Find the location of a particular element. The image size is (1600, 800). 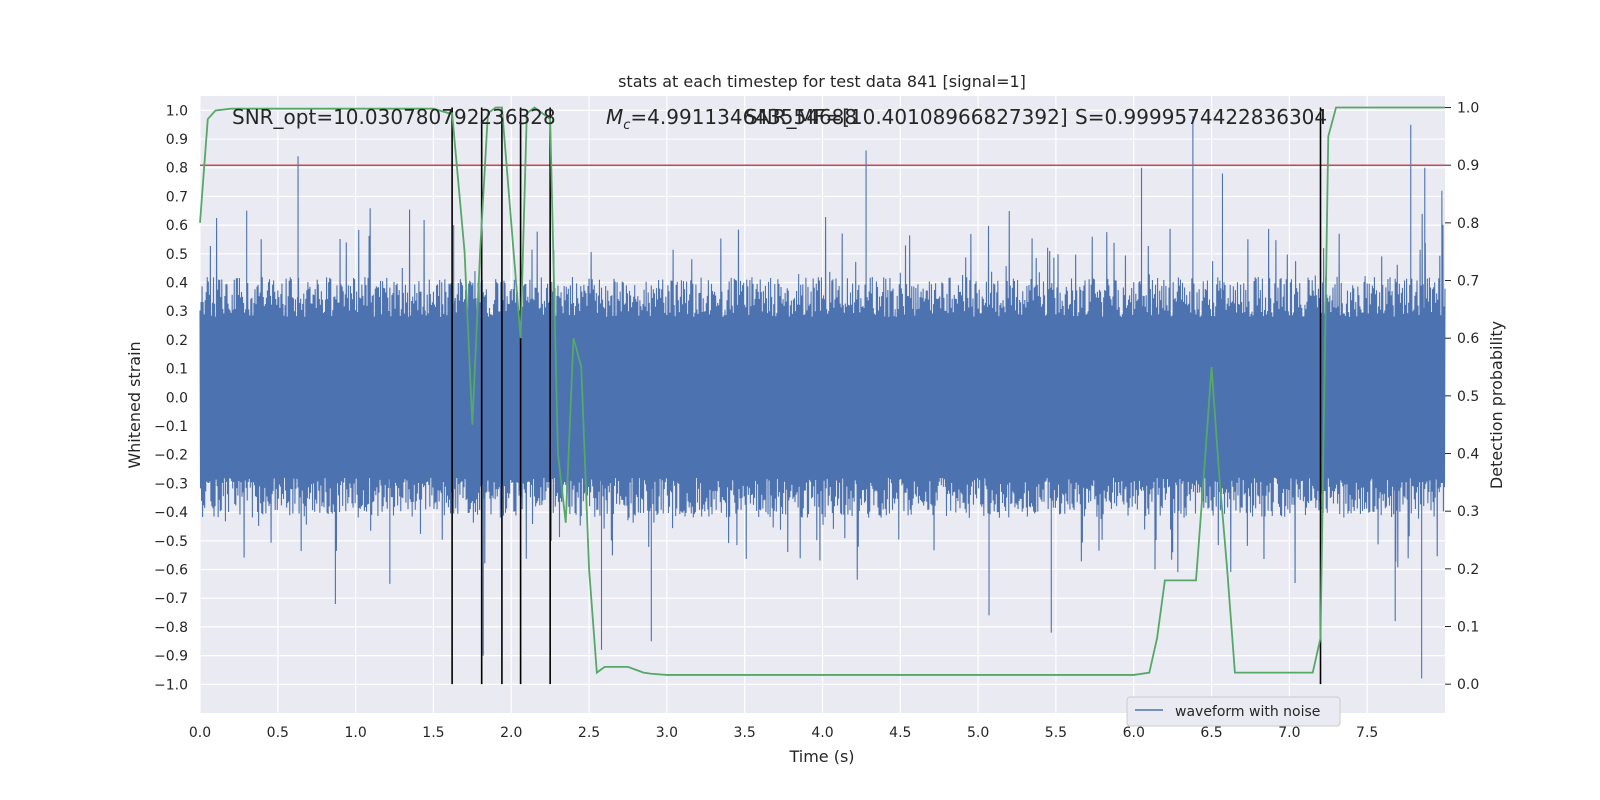

x-tick-label: 7.5 is located at coordinates (1367, 733).